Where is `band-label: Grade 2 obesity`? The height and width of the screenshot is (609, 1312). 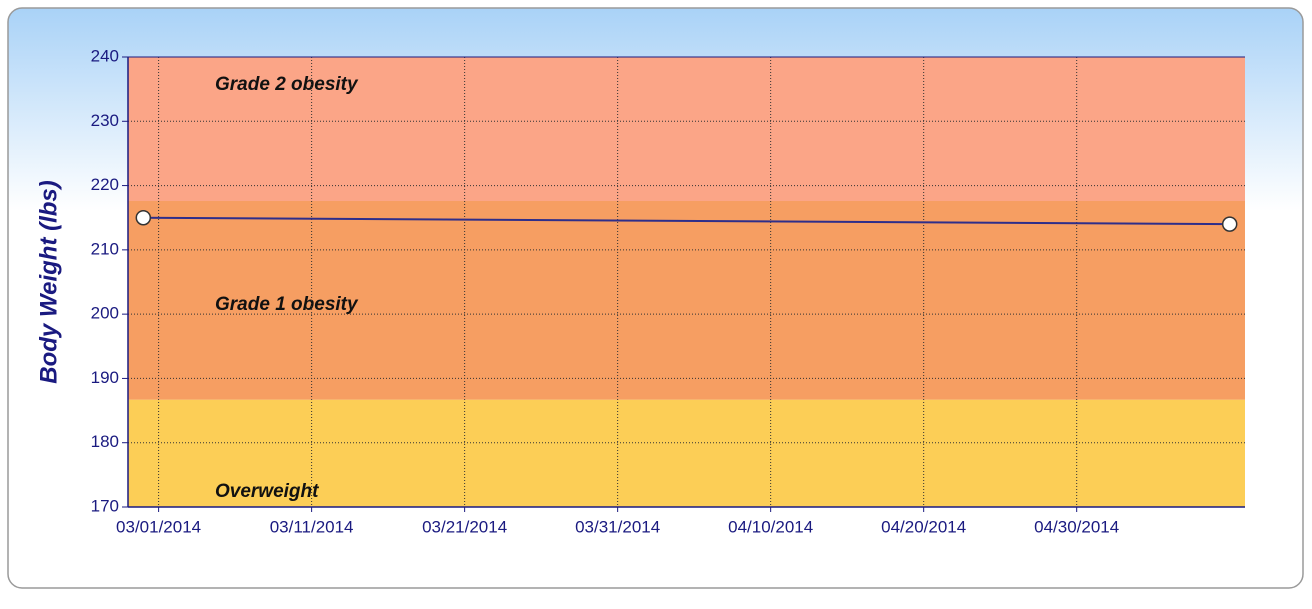
band-label: Grade 2 obesity is located at coordinates (287, 84).